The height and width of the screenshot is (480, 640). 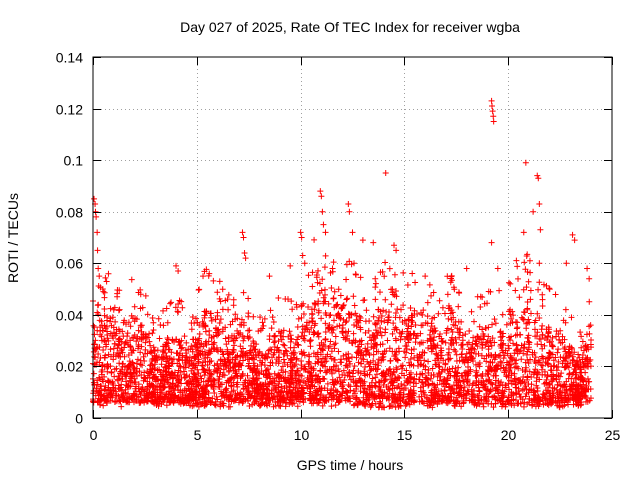 I want to click on y-axis-label: ROTI / TECUs, so click(x=13, y=238).